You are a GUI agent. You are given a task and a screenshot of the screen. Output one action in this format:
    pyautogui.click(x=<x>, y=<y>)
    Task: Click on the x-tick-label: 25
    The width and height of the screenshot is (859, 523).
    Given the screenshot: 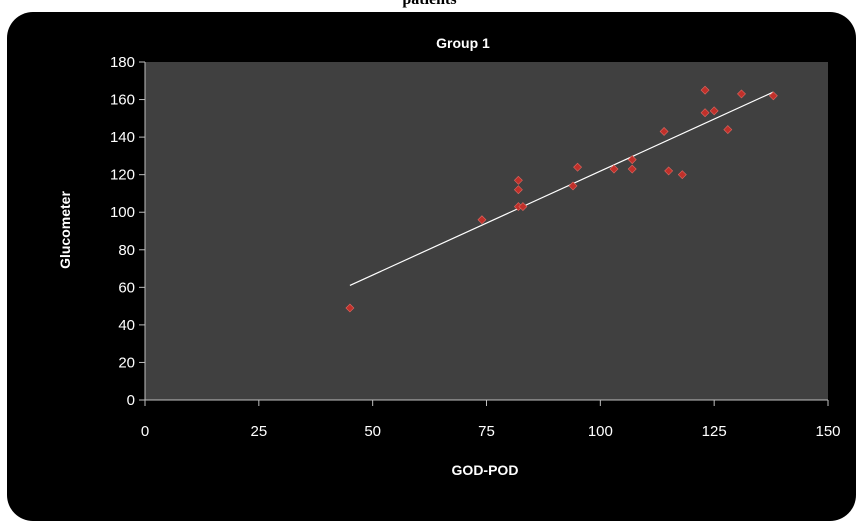 What is the action you would take?
    pyautogui.click(x=258, y=431)
    